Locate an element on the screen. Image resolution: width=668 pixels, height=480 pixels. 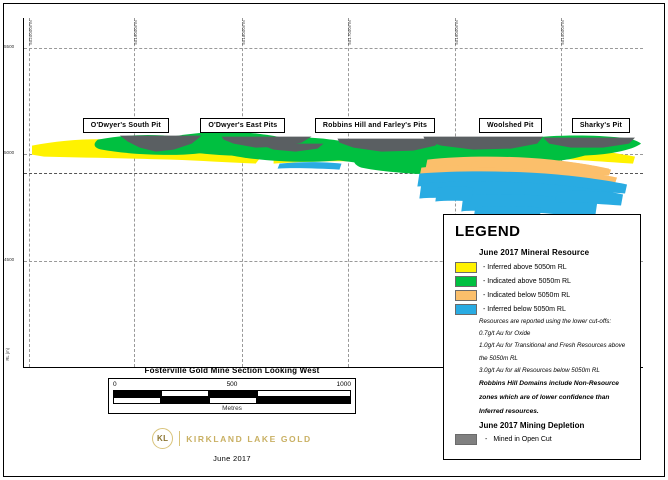
legend-cutoff-note-2: 0.7g/t Au for Oxide is located at coordinates (505, 334).